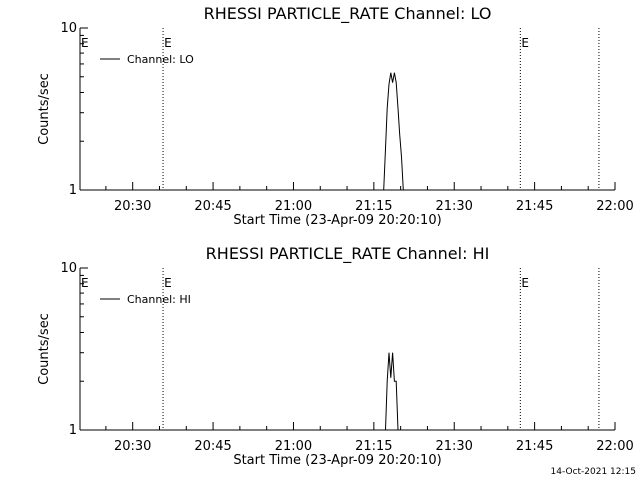  I want to click on footer-timestamp: 14-Oct-2021 12:15, so click(593, 472).